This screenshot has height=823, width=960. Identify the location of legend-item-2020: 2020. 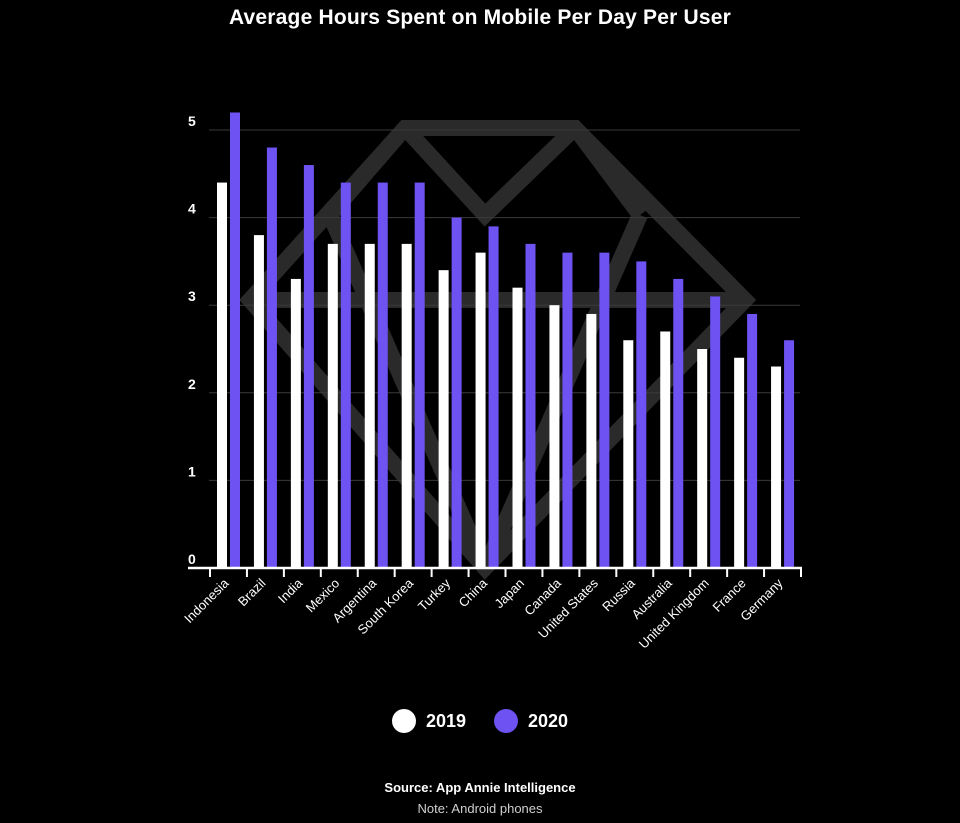
(531, 721).